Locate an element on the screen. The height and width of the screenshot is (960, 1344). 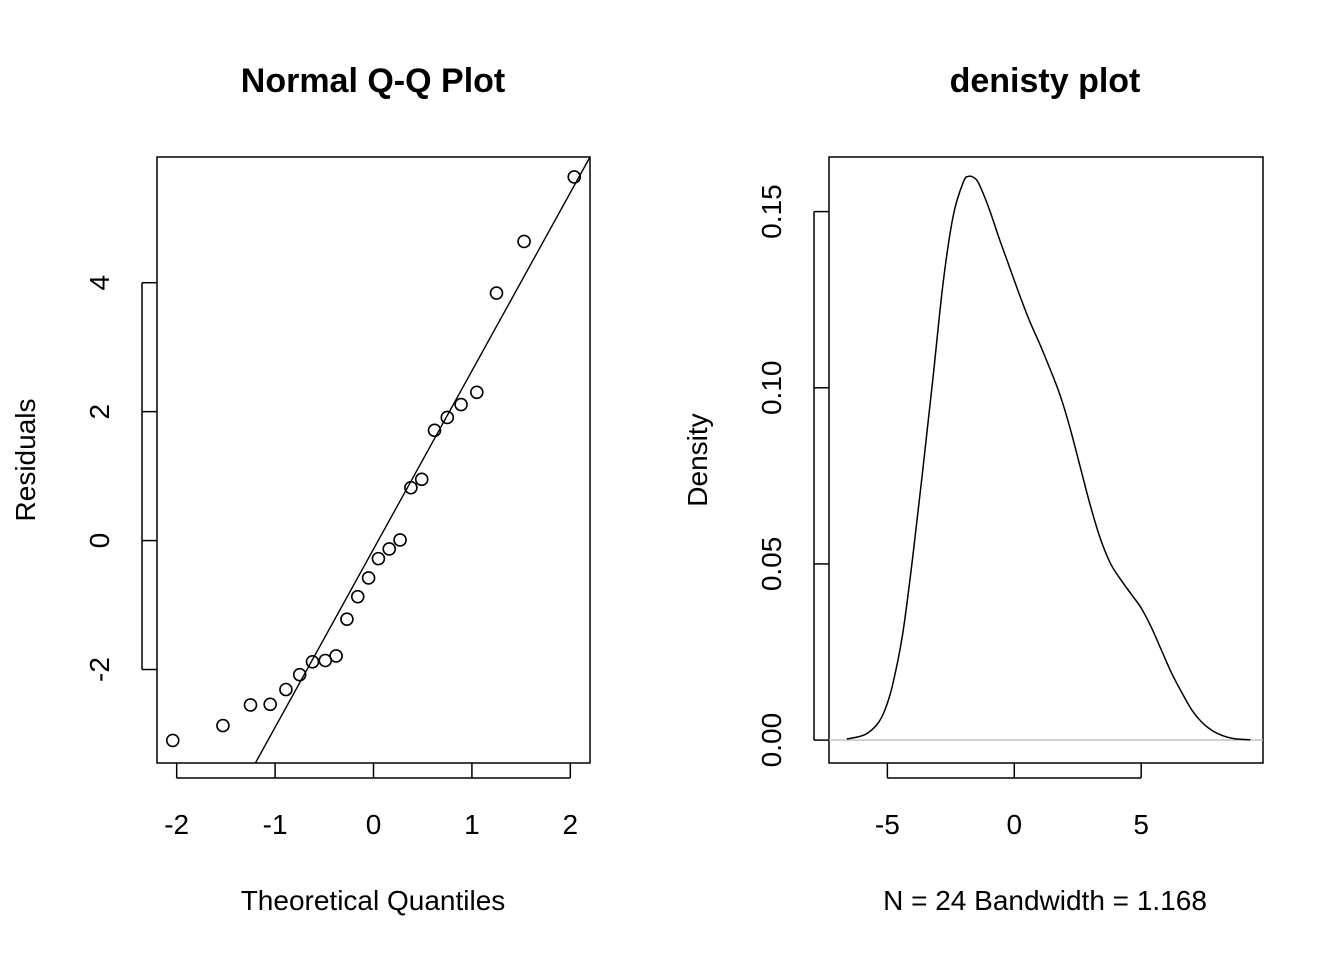
density-x-tick-label: 5 is located at coordinates (1141, 824).